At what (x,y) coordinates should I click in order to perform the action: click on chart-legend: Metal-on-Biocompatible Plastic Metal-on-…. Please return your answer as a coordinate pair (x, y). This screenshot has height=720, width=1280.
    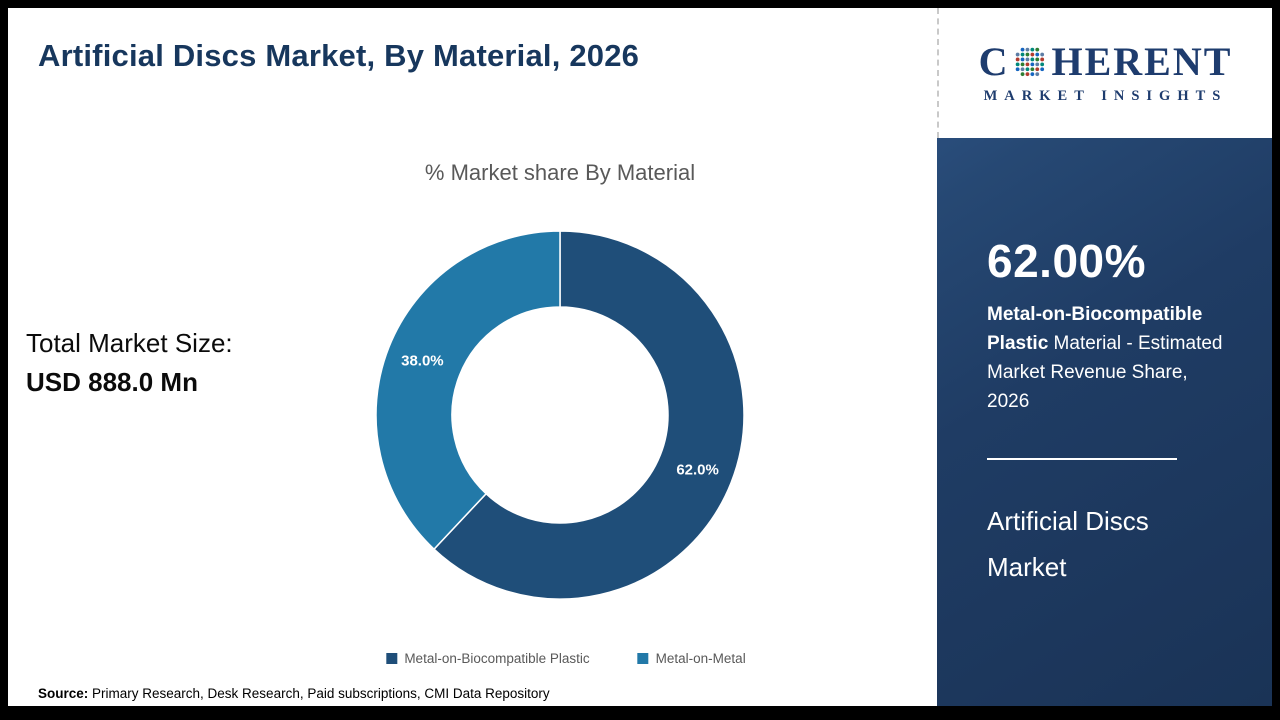
    Looking at the image, I should click on (566, 658).